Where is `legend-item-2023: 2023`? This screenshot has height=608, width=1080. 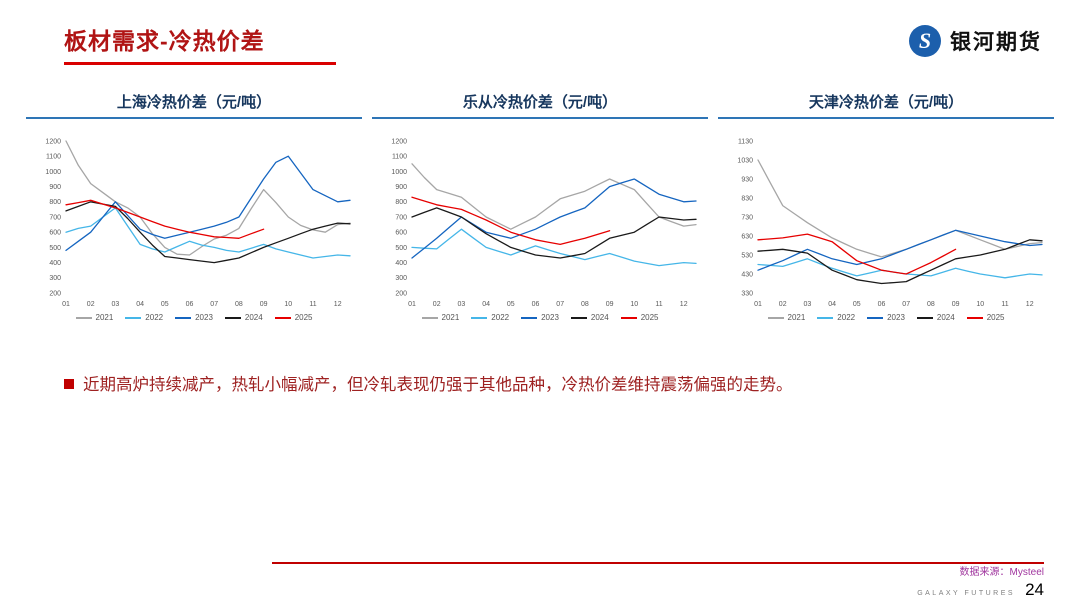 legend-item-2023: 2023 is located at coordinates (886, 317).